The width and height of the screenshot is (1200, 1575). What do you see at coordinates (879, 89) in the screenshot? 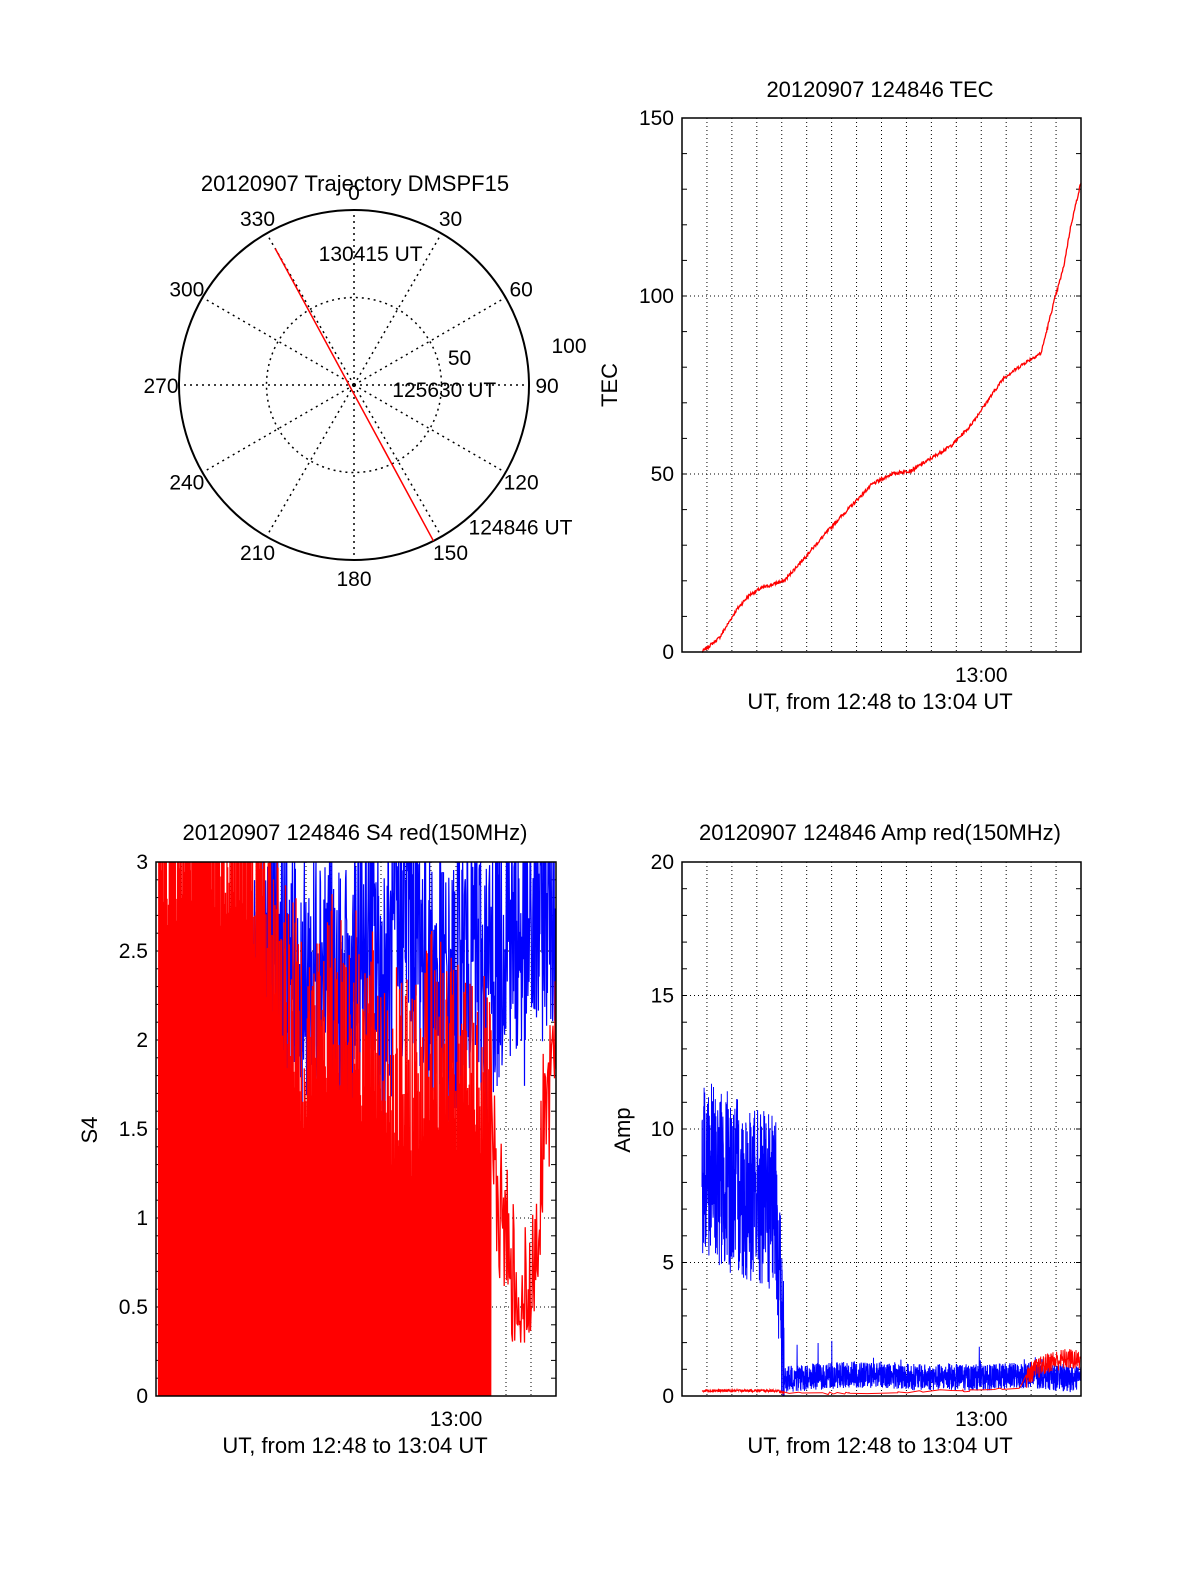
I see `tec-title: 20120907 124846 TEC` at bounding box center [879, 89].